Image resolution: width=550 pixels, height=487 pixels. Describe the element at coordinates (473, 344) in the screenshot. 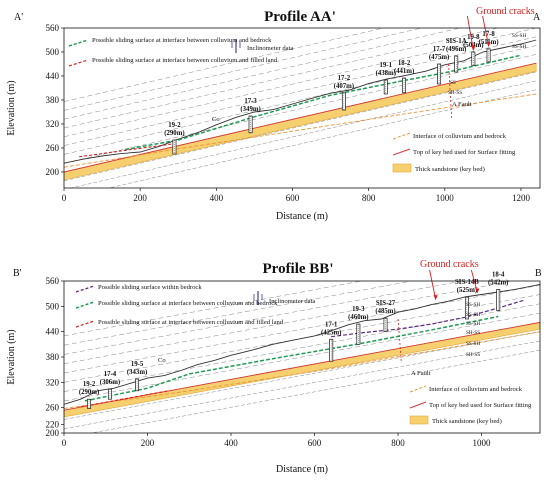

I see `profile-bb-rock-label-5: SS-SH` at that location.